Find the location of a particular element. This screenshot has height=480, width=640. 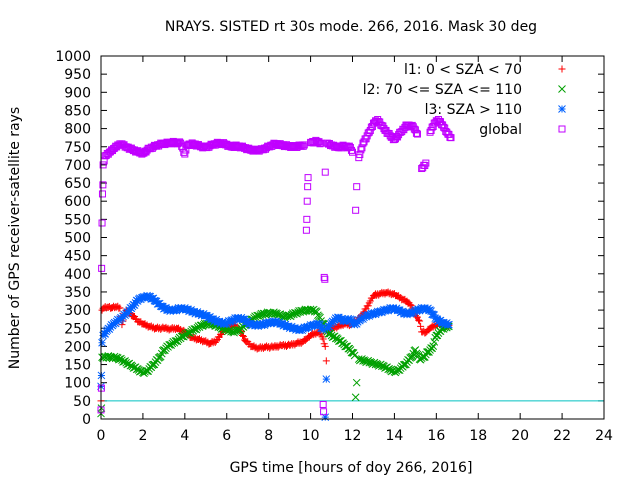

x-tick-label: 16 is located at coordinates (436, 436).